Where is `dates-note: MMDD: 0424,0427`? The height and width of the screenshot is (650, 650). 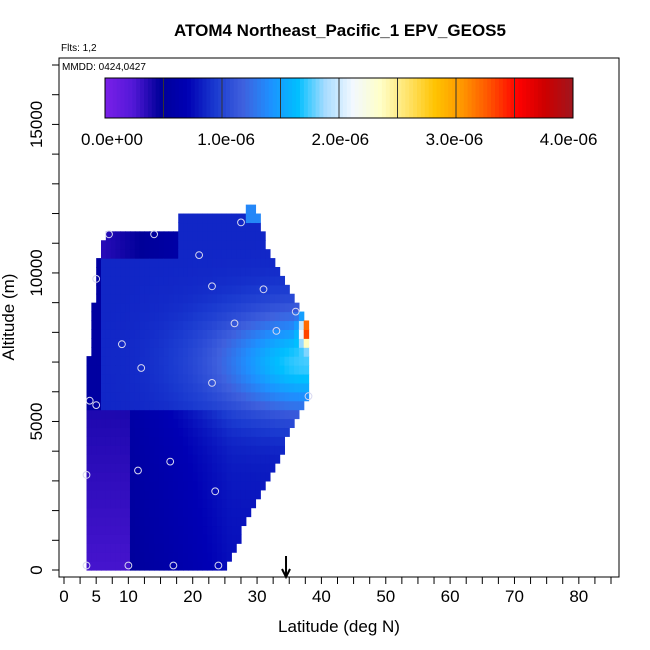 dates-note: MMDD: 0424,0427 is located at coordinates (104, 67).